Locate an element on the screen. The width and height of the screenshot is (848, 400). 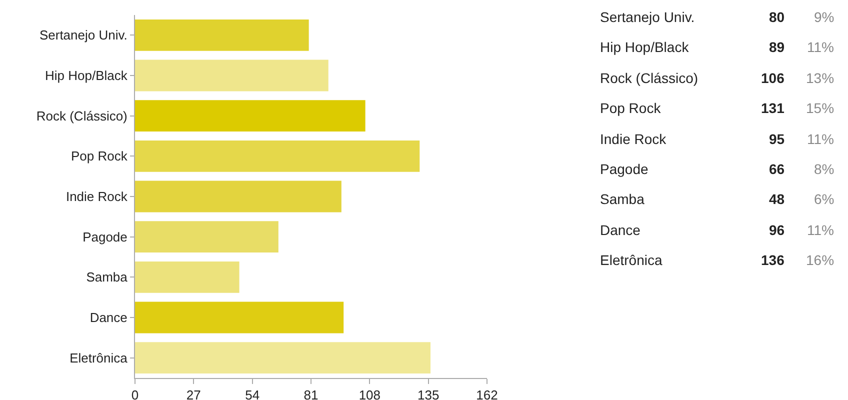
data-label: 136 is located at coordinates (773, 260).